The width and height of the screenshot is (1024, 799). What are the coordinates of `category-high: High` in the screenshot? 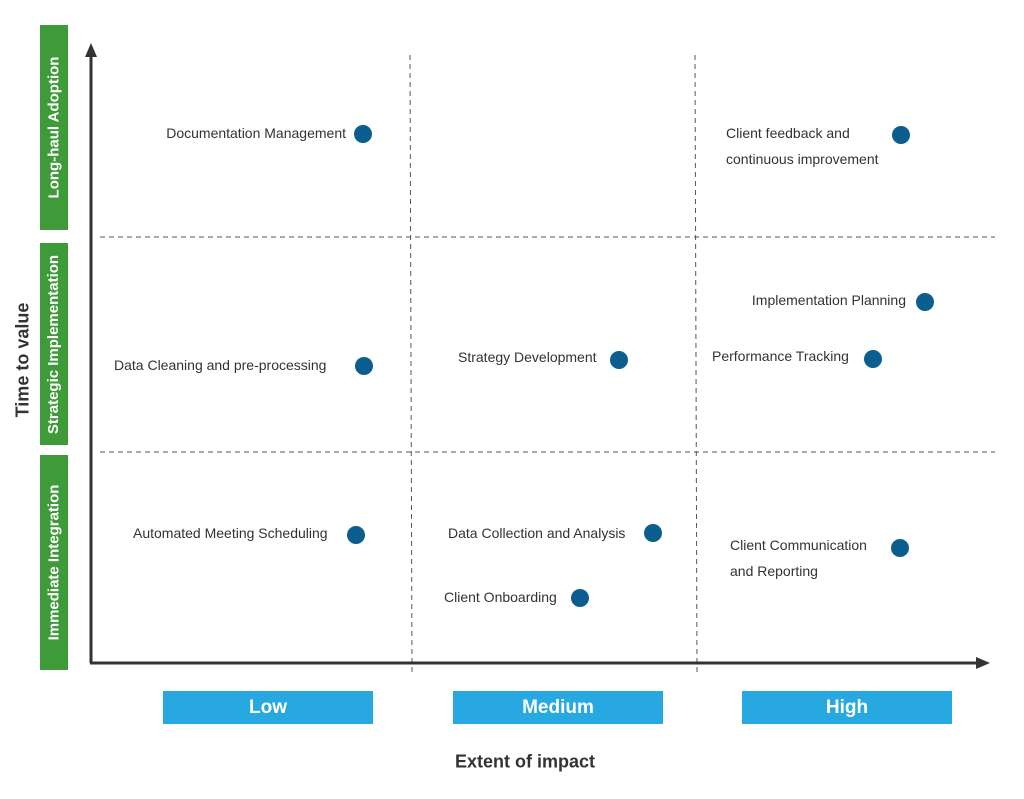 It's located at (847, 707).